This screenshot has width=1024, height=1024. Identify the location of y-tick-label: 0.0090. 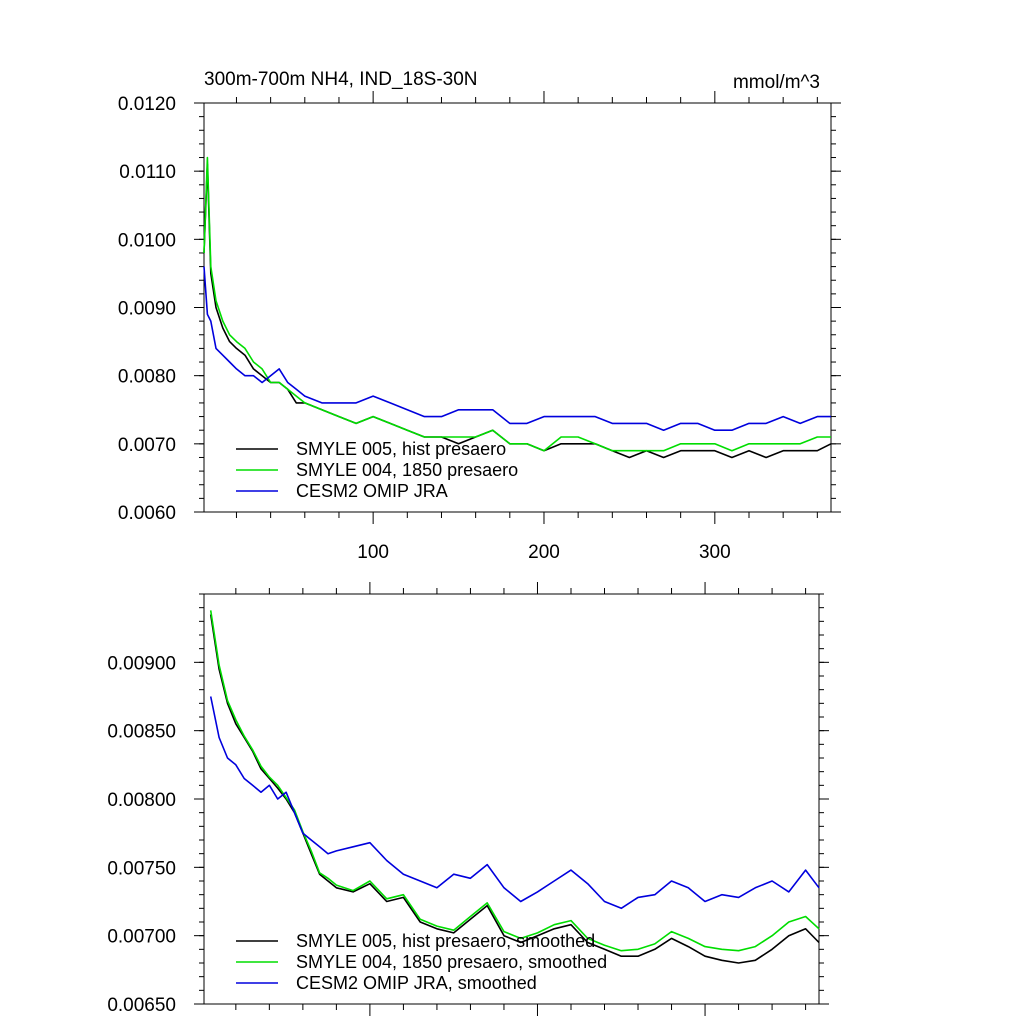
(147, 309).